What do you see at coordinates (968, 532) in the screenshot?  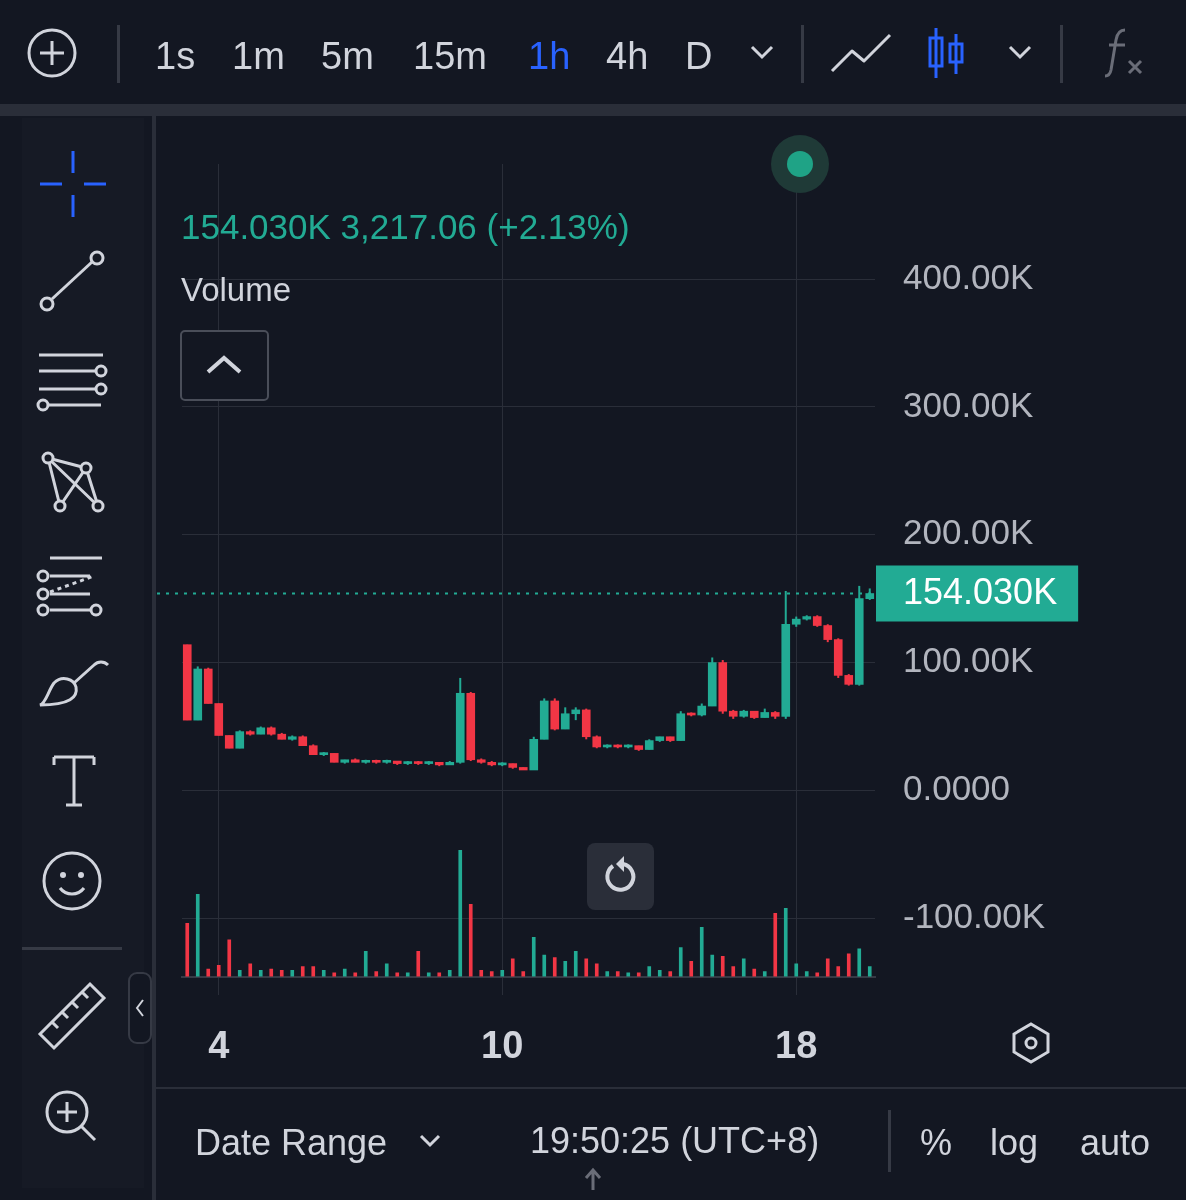 I see `y-tick-label: 200.00K` at bounding box center [968, 532].